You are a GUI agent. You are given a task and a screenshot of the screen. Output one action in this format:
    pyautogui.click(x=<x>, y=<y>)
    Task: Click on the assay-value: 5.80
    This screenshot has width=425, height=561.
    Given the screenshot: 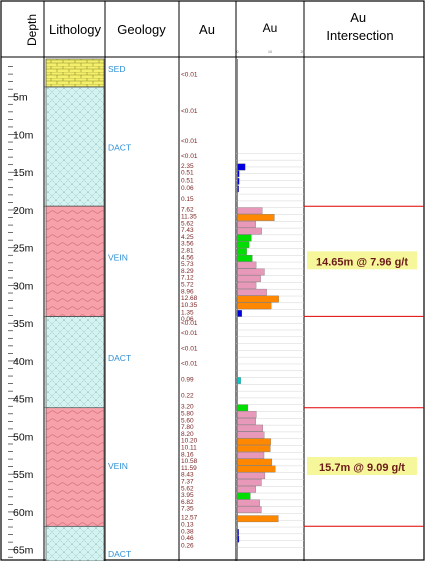 What is the action you would take?
    pyautogui.click(x=187, y=414)
    